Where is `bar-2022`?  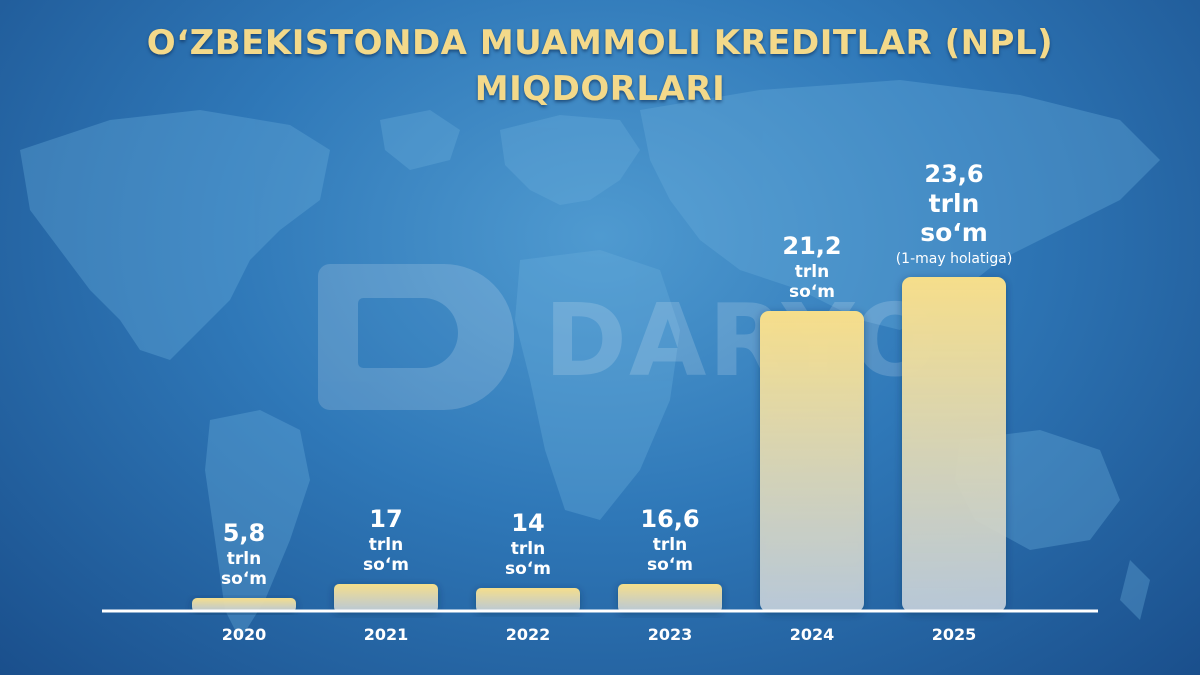
bar-2022 is located at coordinates (528, 600).